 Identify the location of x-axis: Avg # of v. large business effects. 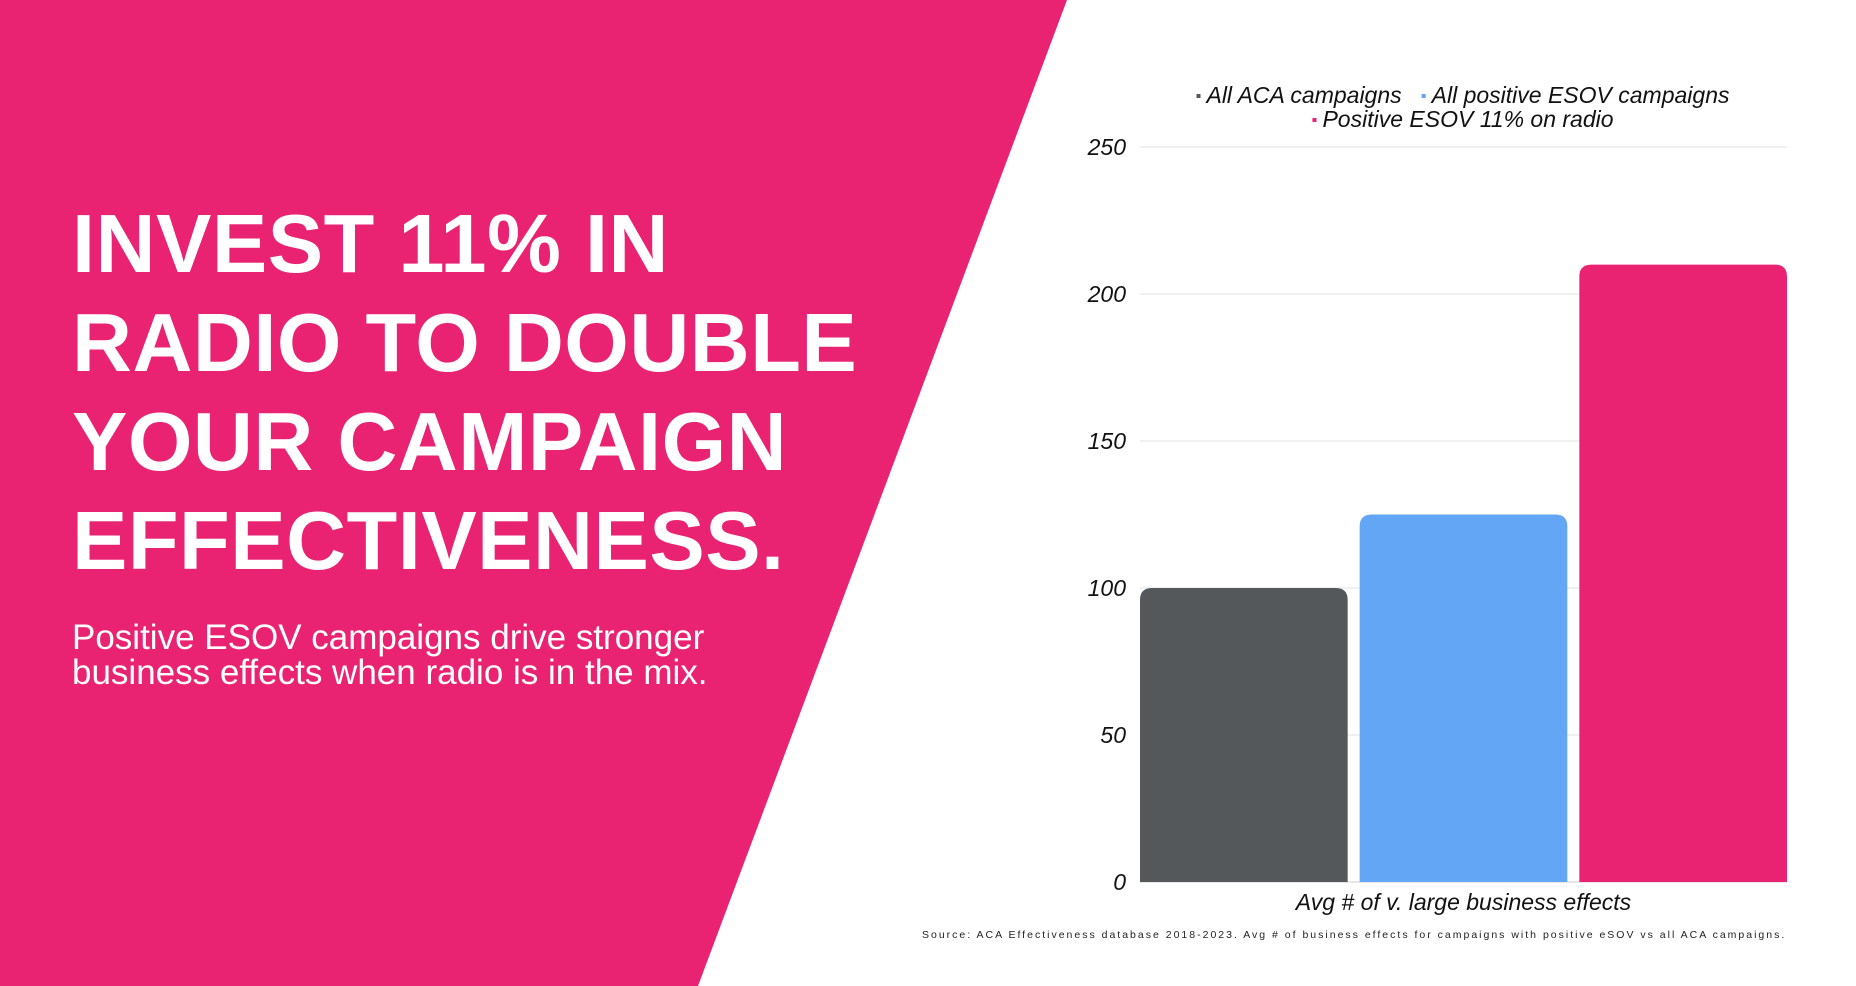
(1463, 902).